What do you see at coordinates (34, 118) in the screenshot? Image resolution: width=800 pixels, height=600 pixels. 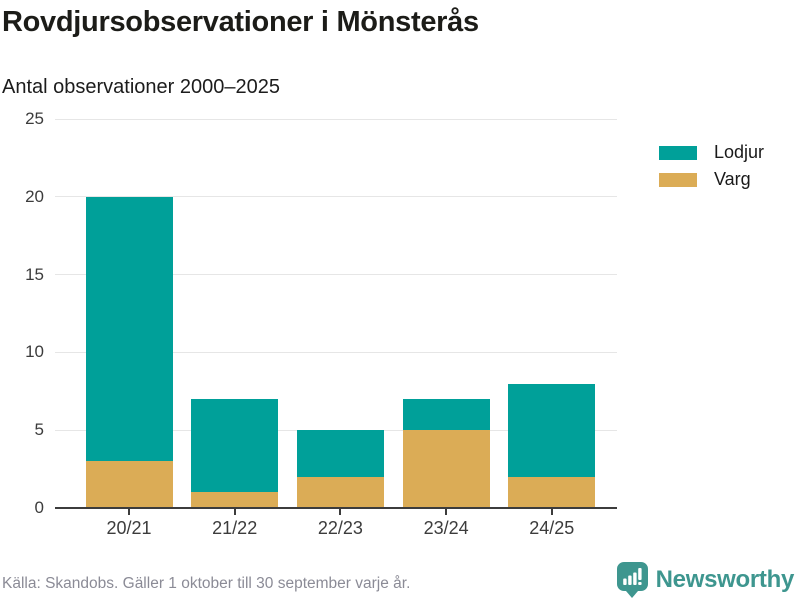 I see `y-tick-label-25: 25` at bounding box center [34, 118].